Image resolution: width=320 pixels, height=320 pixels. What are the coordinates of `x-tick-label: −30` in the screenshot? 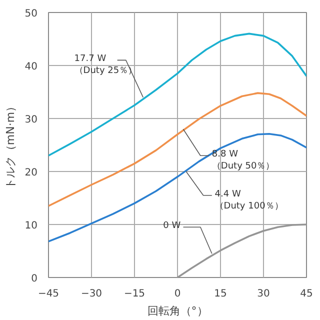 It's located at (91, 294).